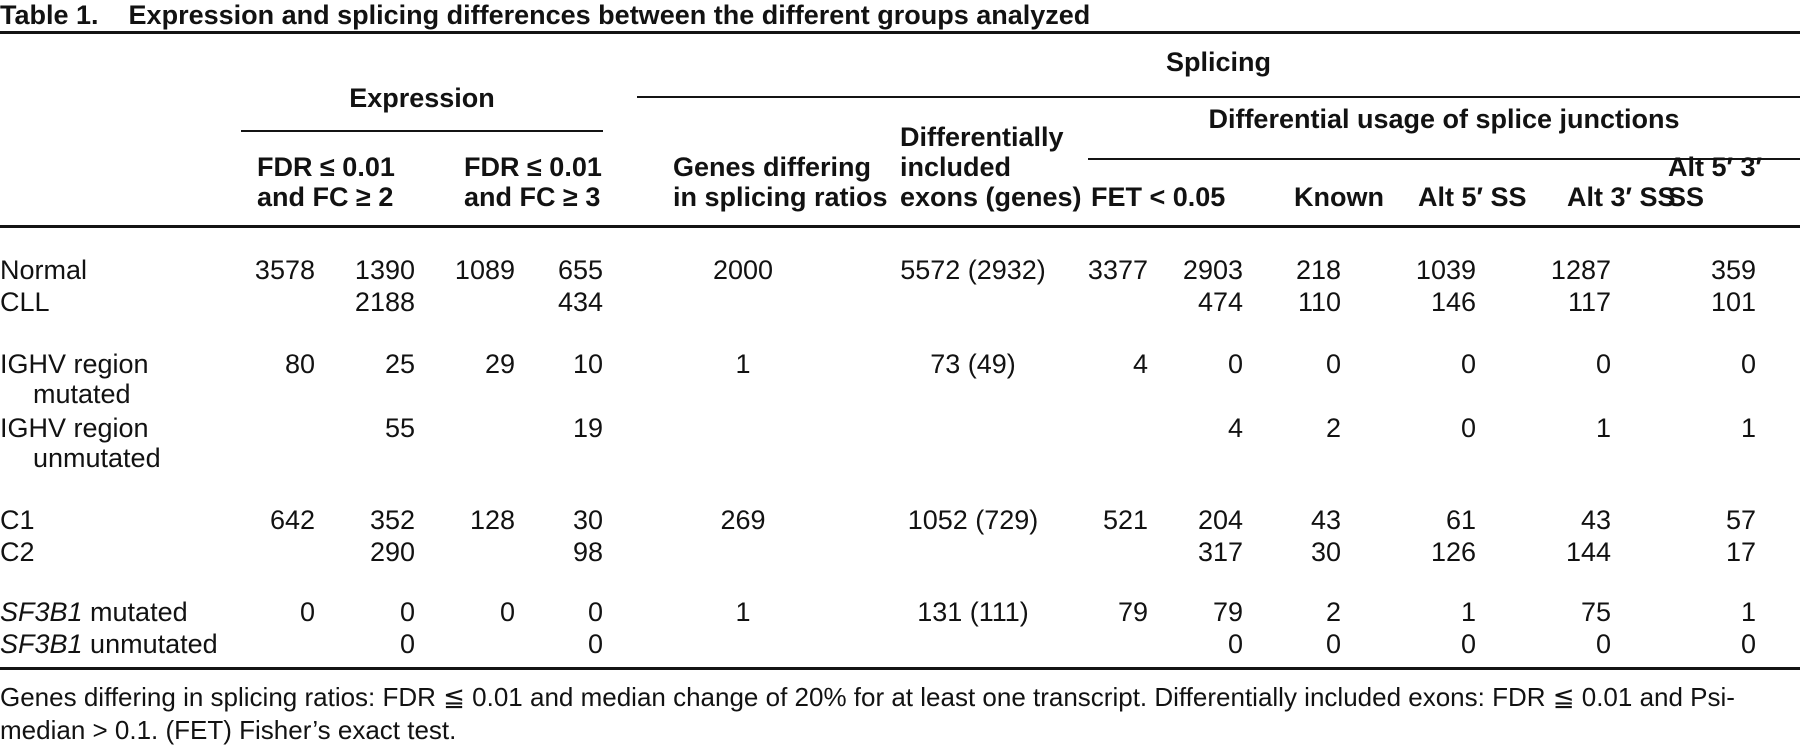 This screenshot has width=1800, height=752. I want to click on cell: 2, so click(1333, 428).